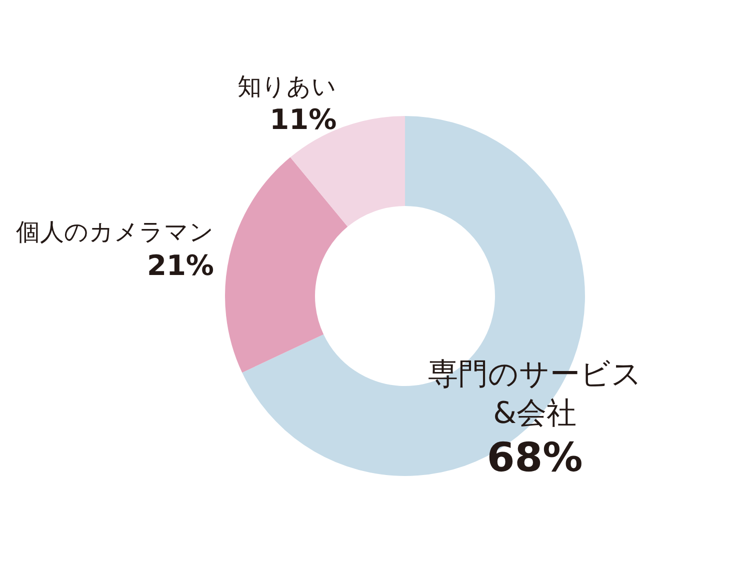 This screenshot has height=572, width=750. What do you see at coordinates (115, 232) in the screenshot?
I see `slice-label: 個人のカメラマン` at bounding box center [115, 232].